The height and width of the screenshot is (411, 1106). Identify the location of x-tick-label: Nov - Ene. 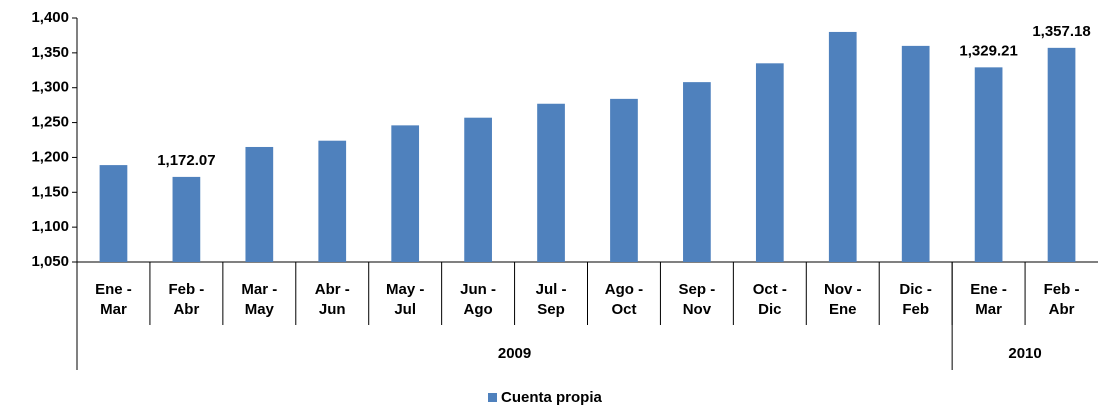
(843, 299).